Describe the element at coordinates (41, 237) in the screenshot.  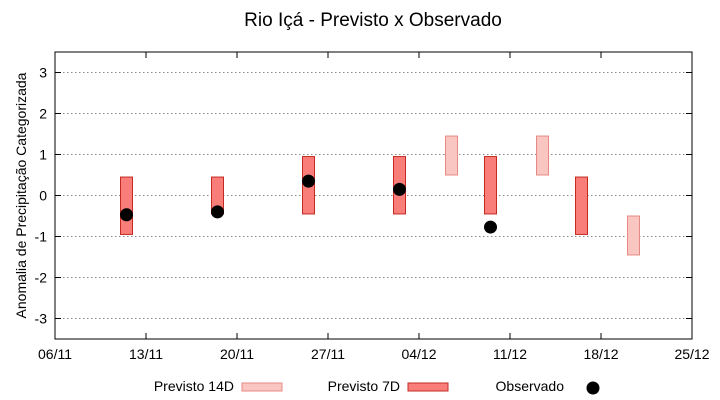
I see `y-tick-label: -1` at that location.